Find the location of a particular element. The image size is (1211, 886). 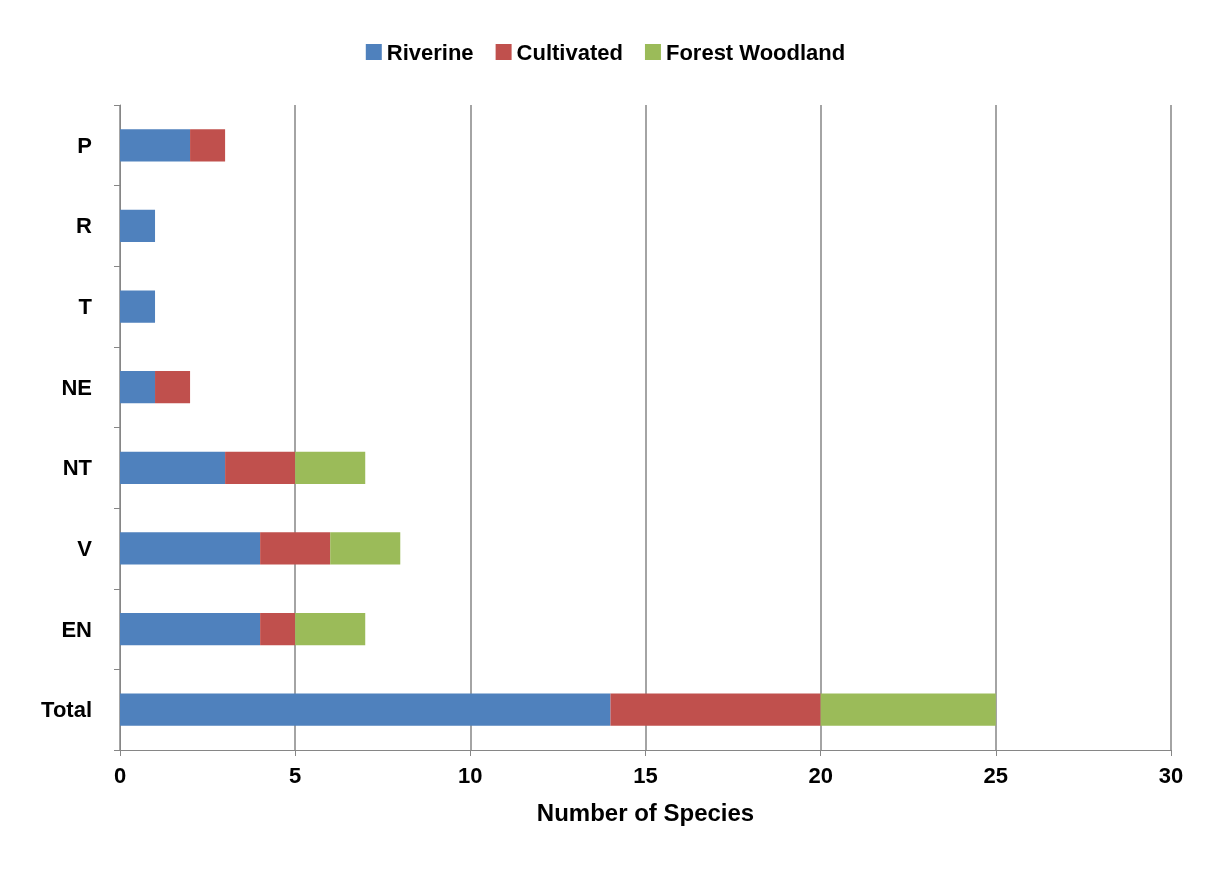

y-tick-label: R is located at coordinates (84, 226).